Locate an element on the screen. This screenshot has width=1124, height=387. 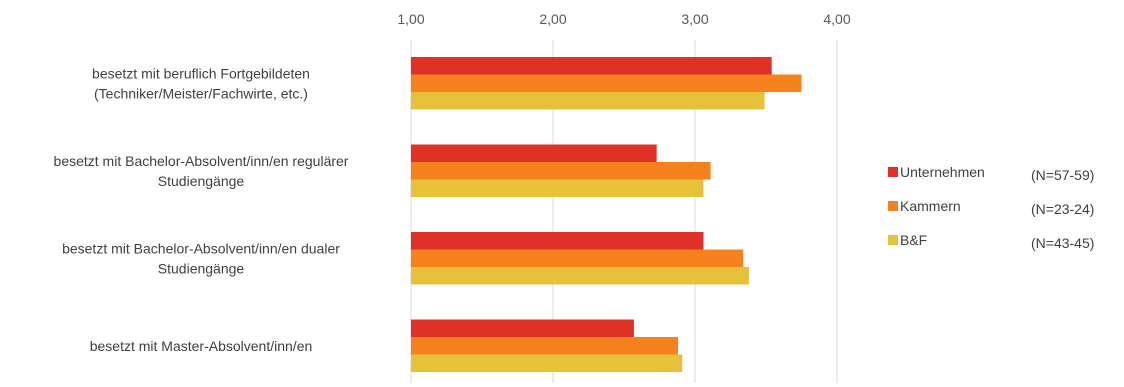
x-tick-label: 2,00 is located at coordinates (552, 19).